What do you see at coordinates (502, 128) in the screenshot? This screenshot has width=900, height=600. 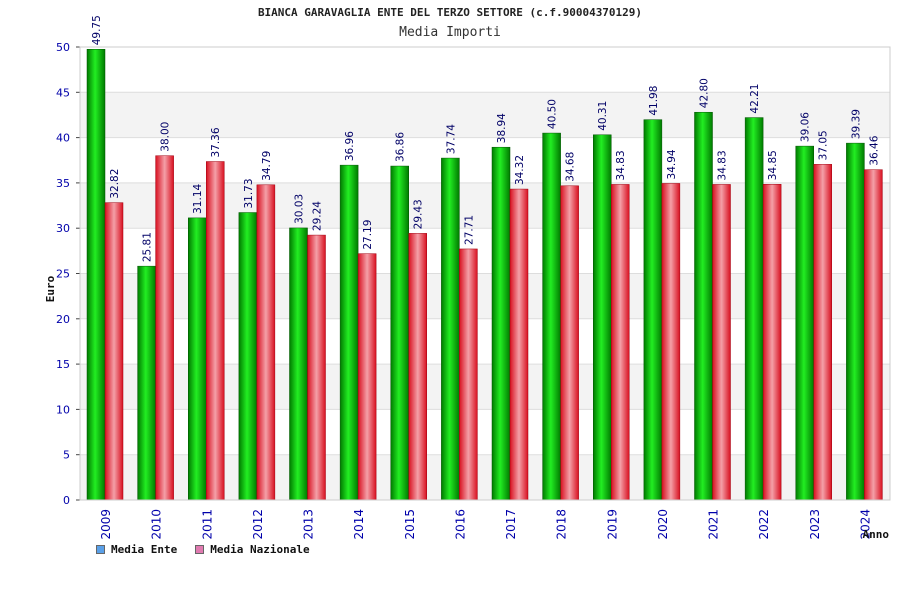 I see `data-label-media-ente: 38.94` at bounding box center [502, 128].